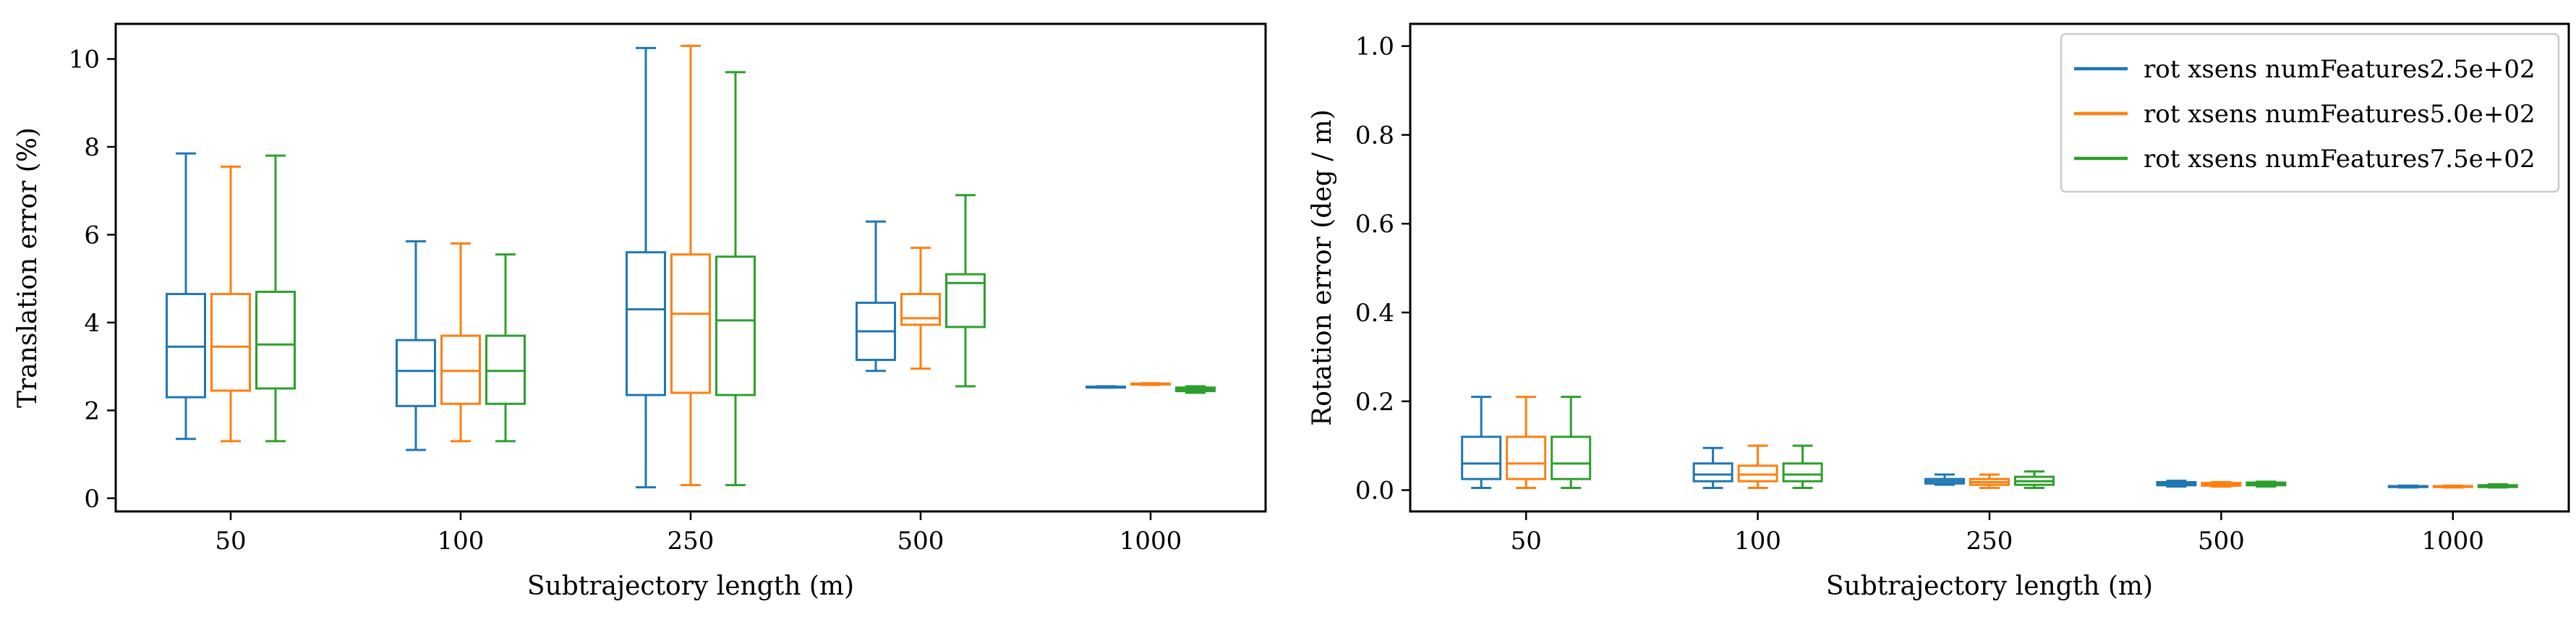 The image size is (2576, 625). What do you see at coordinates (690, 586) in the screenshot?
I see `left-x-axis-label: Subtrajectory length (m)` at bounding box center [690, 586].